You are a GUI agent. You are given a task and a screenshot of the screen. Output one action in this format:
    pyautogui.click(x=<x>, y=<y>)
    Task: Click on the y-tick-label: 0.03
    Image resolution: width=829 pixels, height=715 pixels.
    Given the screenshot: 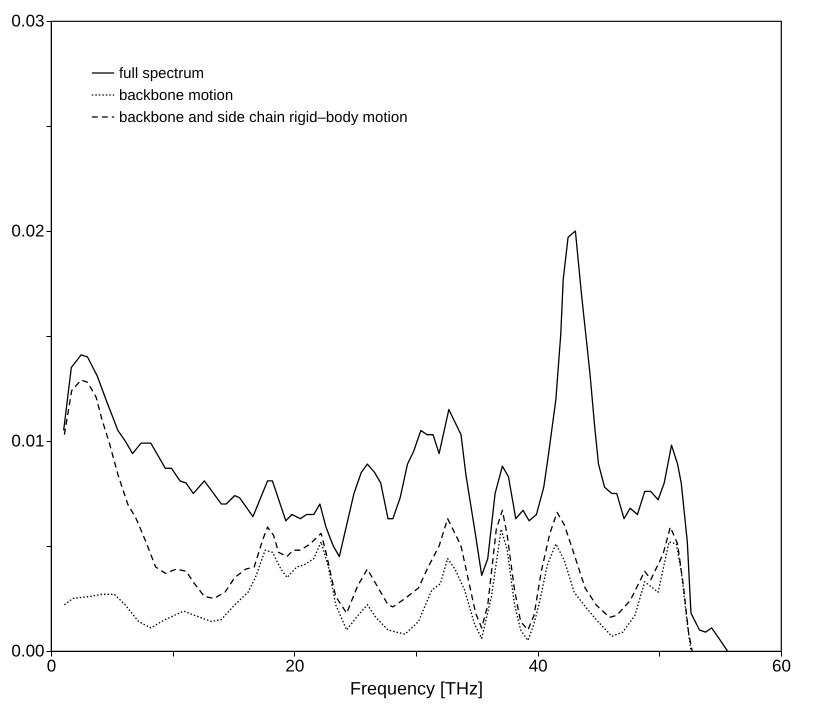 What is the action you would take?
    pyautogui.click(x=27, y=21)
    